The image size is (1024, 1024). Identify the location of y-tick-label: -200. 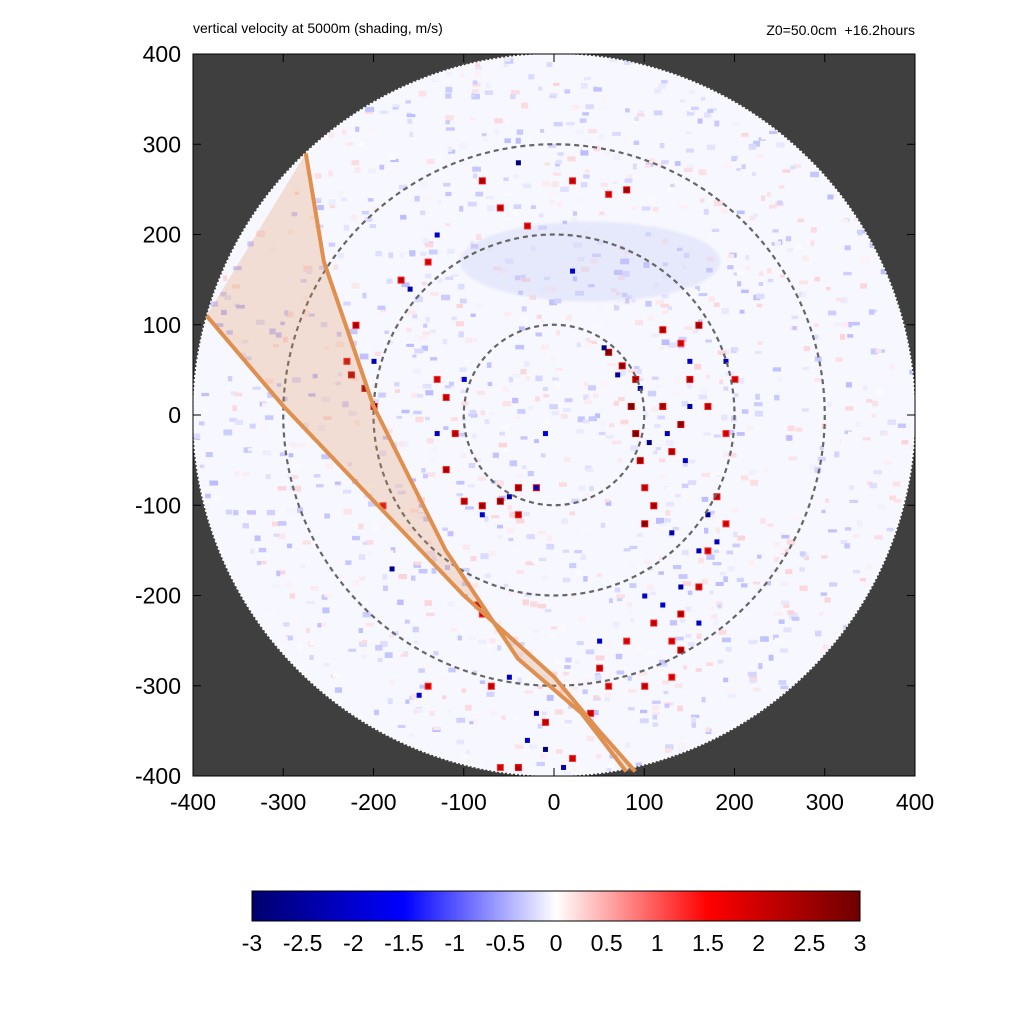
(158, 596).